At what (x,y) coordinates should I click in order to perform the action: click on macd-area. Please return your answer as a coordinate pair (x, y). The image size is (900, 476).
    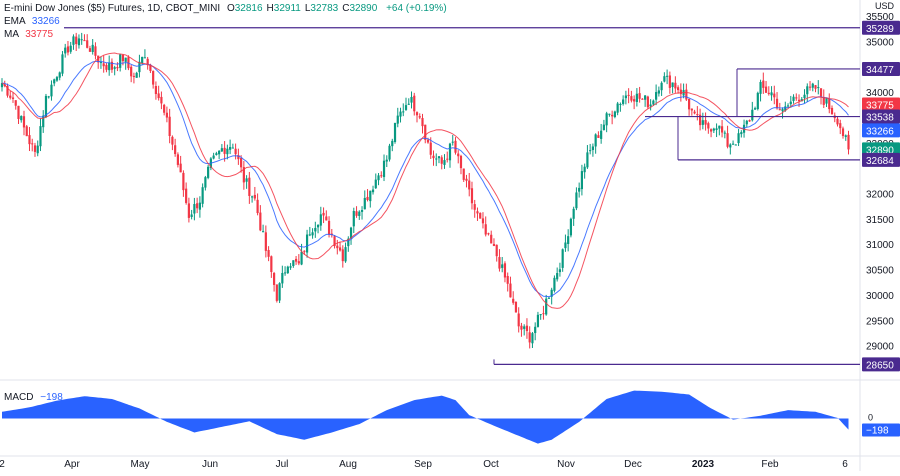
    Looking at the image, I should click on (425, 417).